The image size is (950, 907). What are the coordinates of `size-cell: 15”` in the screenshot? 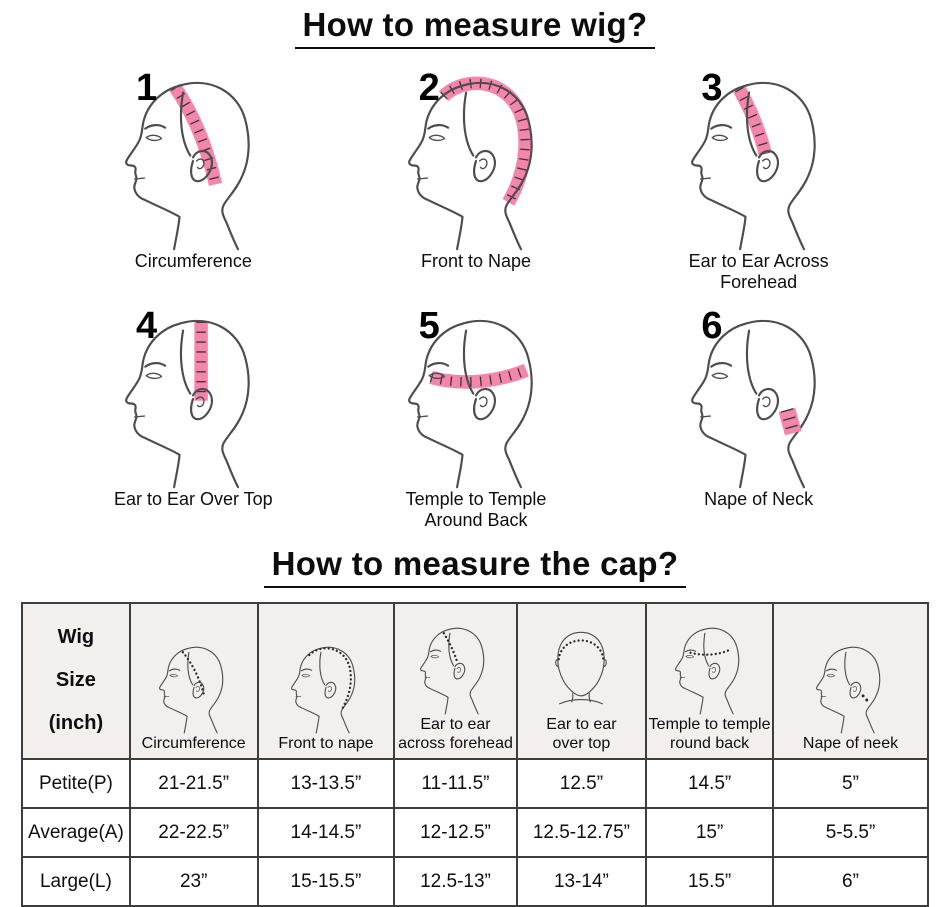 It's located at (710, 832).